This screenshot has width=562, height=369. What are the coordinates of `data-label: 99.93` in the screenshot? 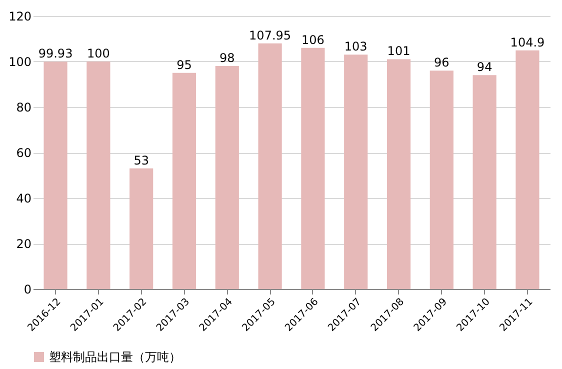 It's located at (55, 53).